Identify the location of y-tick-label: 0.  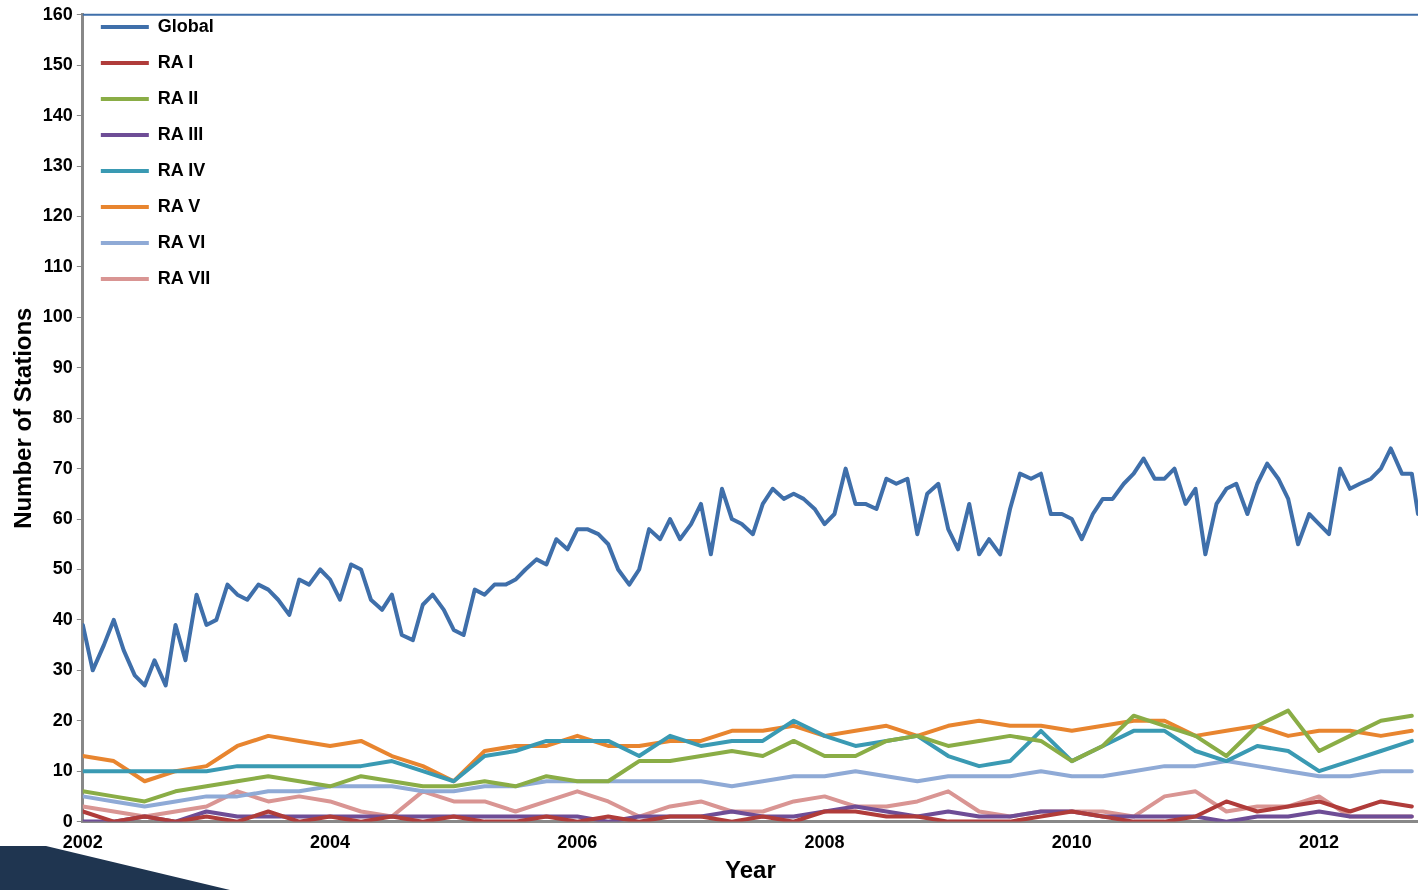
(67, 820).